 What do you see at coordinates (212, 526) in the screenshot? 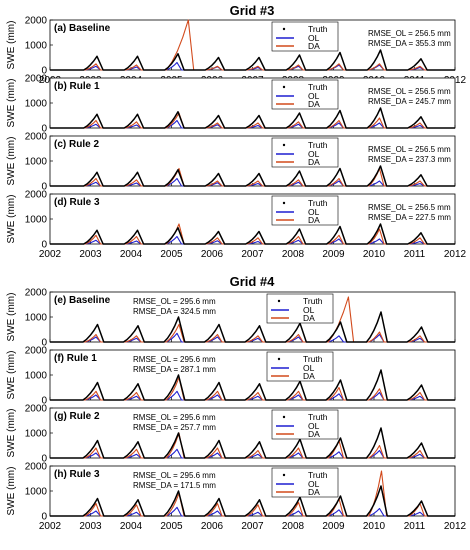
I see `x-tick-label: 2006` at bounding box center [212, 526].